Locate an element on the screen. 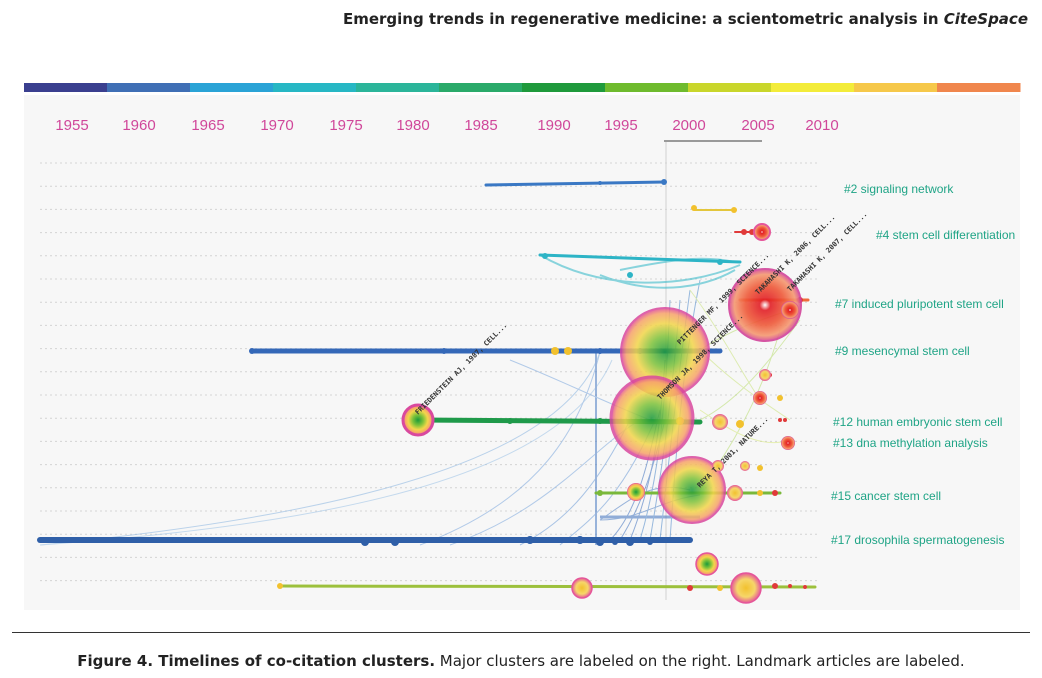 Image resolution: width=1042 pixels, height=678 pixels. year-label: 2000 is located at coordinates (688, 125).